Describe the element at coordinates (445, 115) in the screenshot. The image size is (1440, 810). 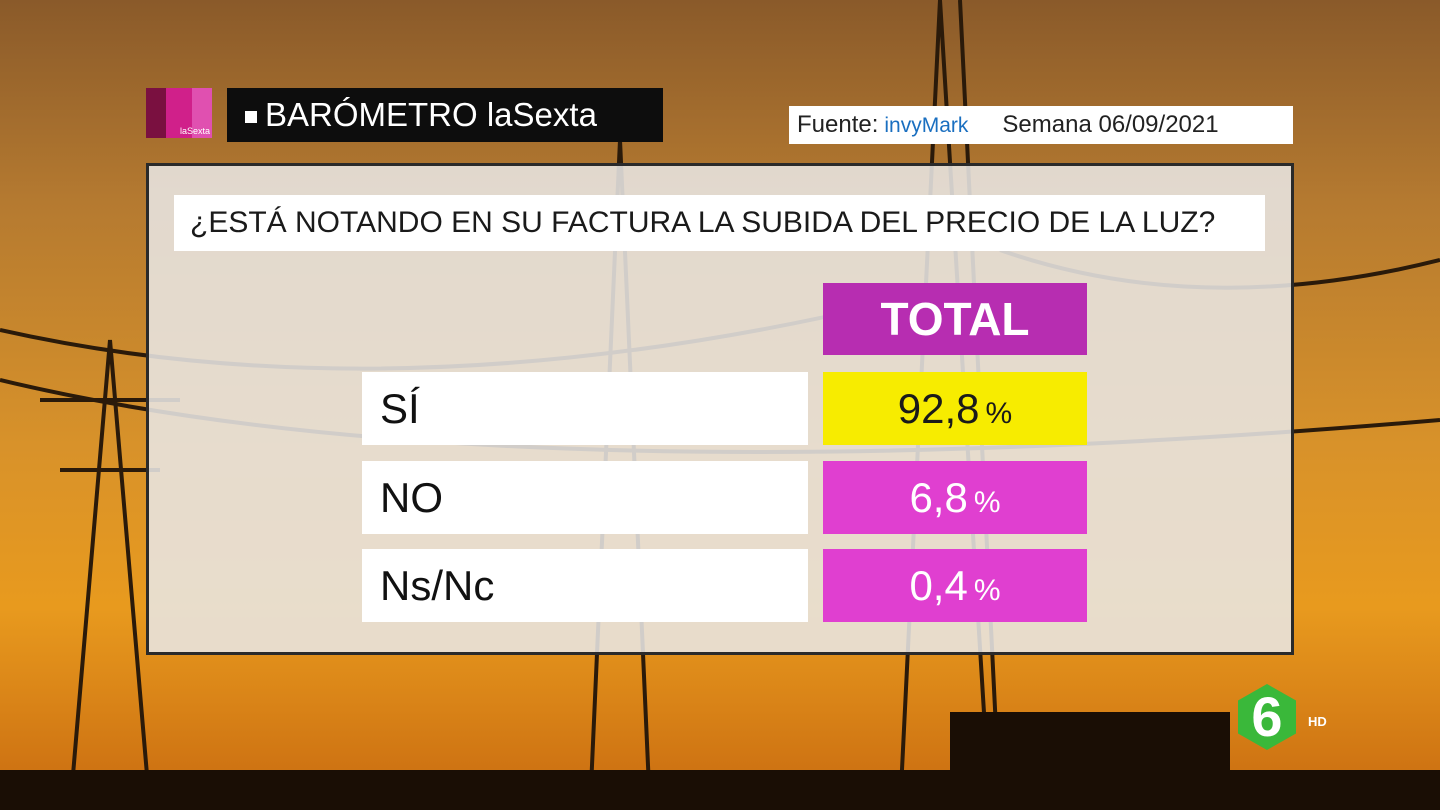
I see `title: BARÓMETRO laSexta` at that location.